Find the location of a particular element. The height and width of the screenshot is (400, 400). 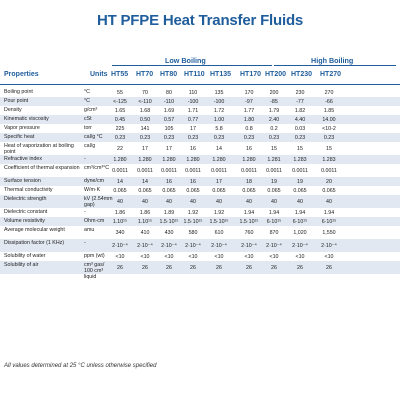

value-cell: 760 is located at coordinates (249, 233).